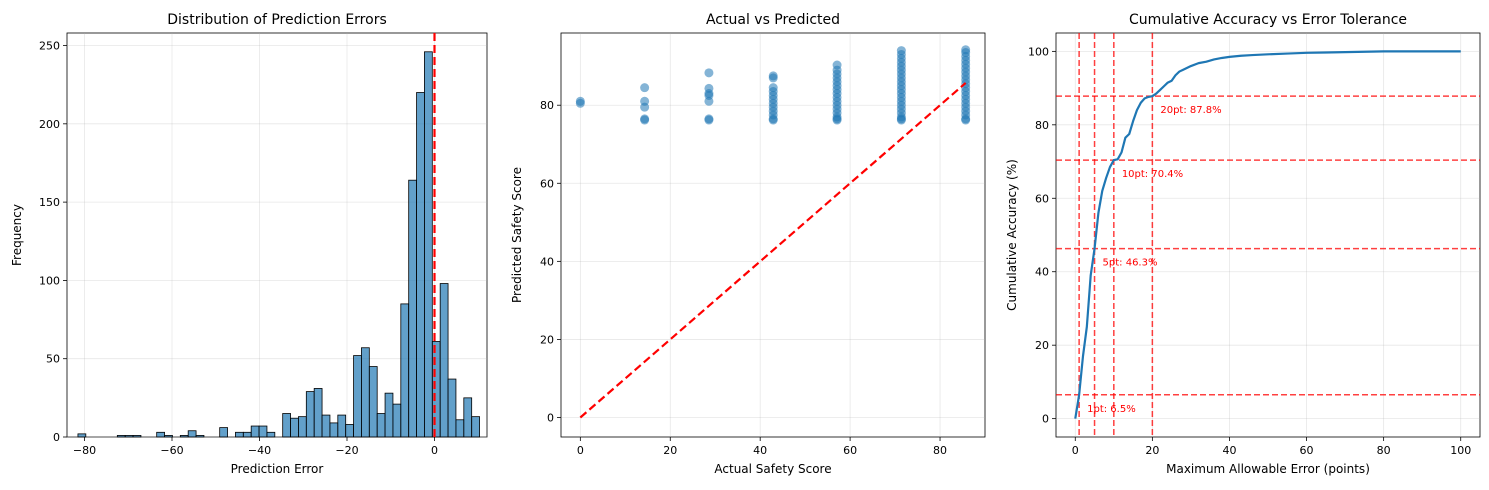 This screenshot has width=1489, height=490. Describe the element at coordinates (1152, 450) in the screenshot. I see `x-tick-label: 20` at that location.